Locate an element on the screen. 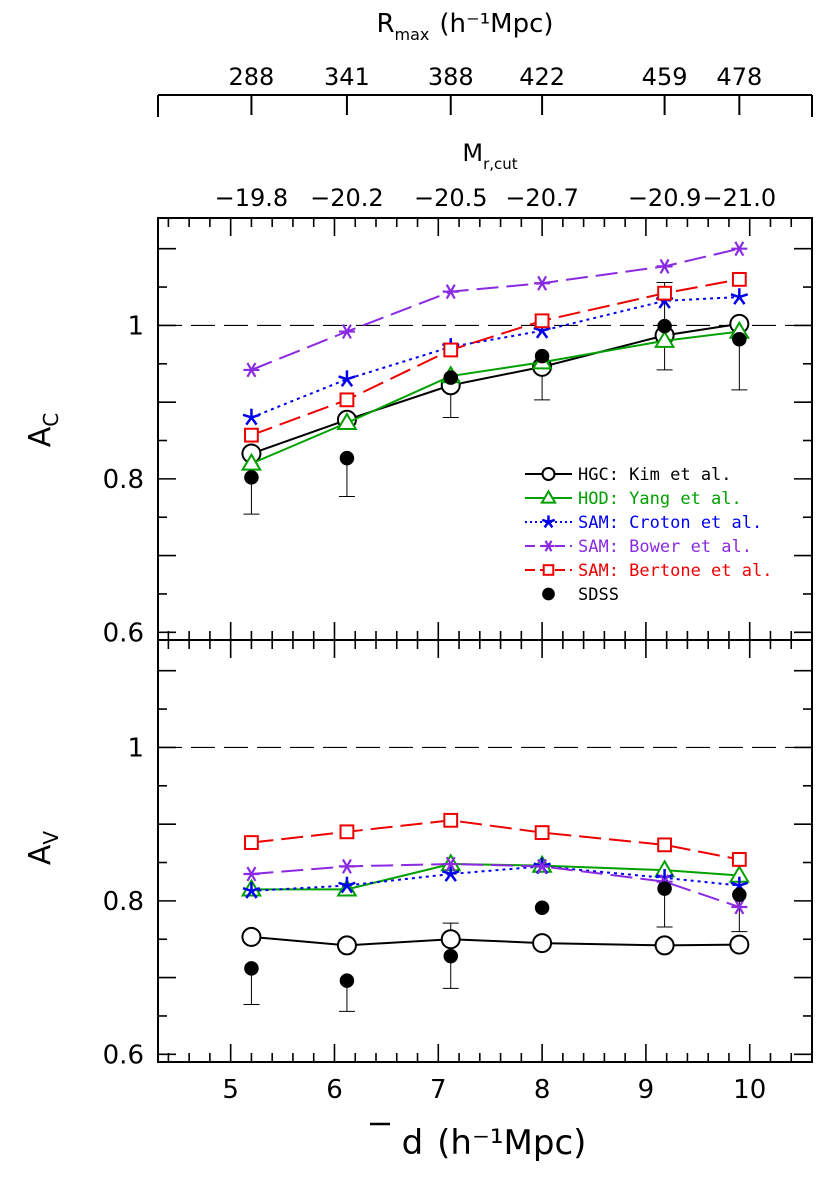 The height and width of the screenshot is (1178, 830). rmax-label-main: R is located at coordinates (385, 24).